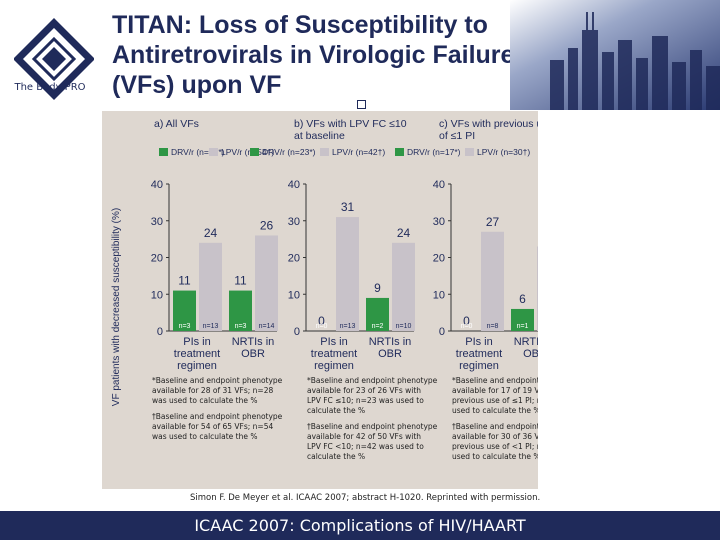 This screenshot has height=540, width=720. What do you see at coordinates (378, 326) in the screenshot?
I see `bar-n-label: n=2` at bounding box center [378, 326].